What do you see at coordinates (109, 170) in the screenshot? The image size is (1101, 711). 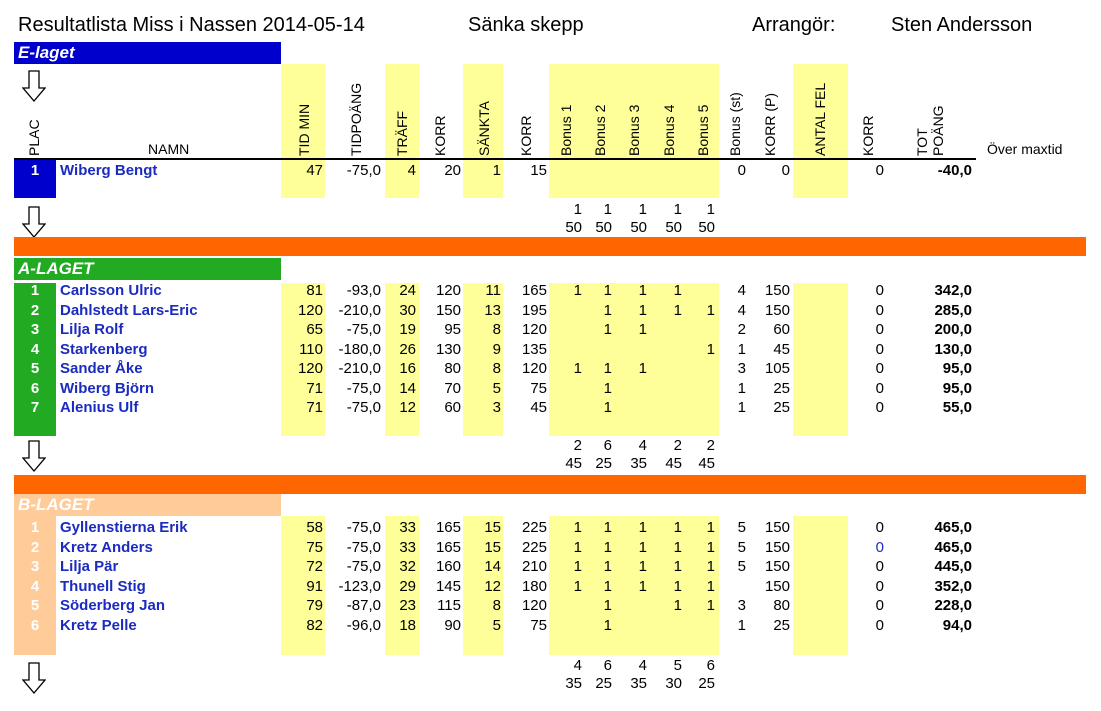 I see `player-name: Wiberg Bengt` at bounding box center [109, 170].